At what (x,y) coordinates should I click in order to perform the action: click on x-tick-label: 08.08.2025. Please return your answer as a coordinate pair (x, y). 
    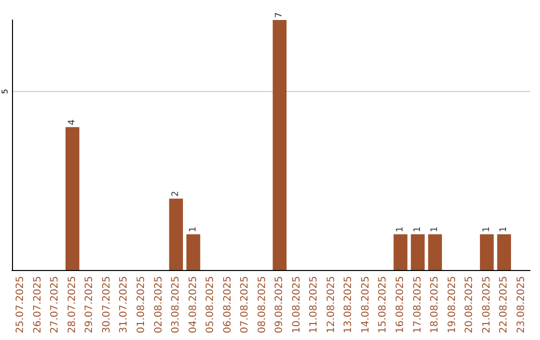
    Looking at the image, I should click on (262, 305).